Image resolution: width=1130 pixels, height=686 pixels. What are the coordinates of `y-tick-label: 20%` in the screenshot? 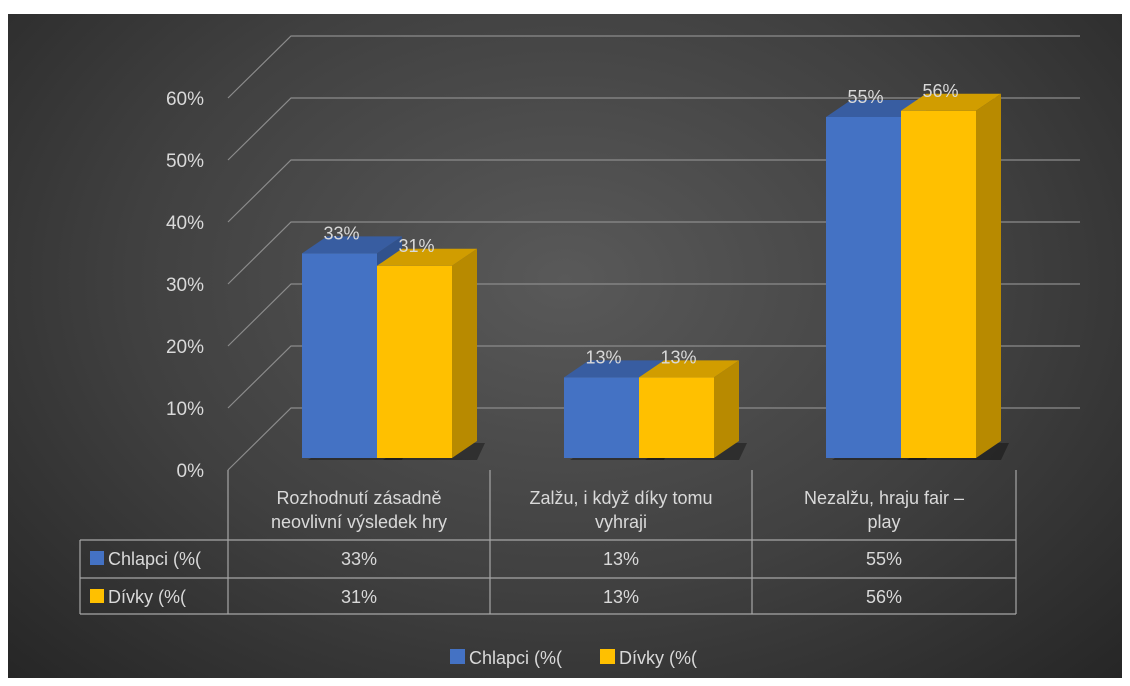 It's located at (185, 347).